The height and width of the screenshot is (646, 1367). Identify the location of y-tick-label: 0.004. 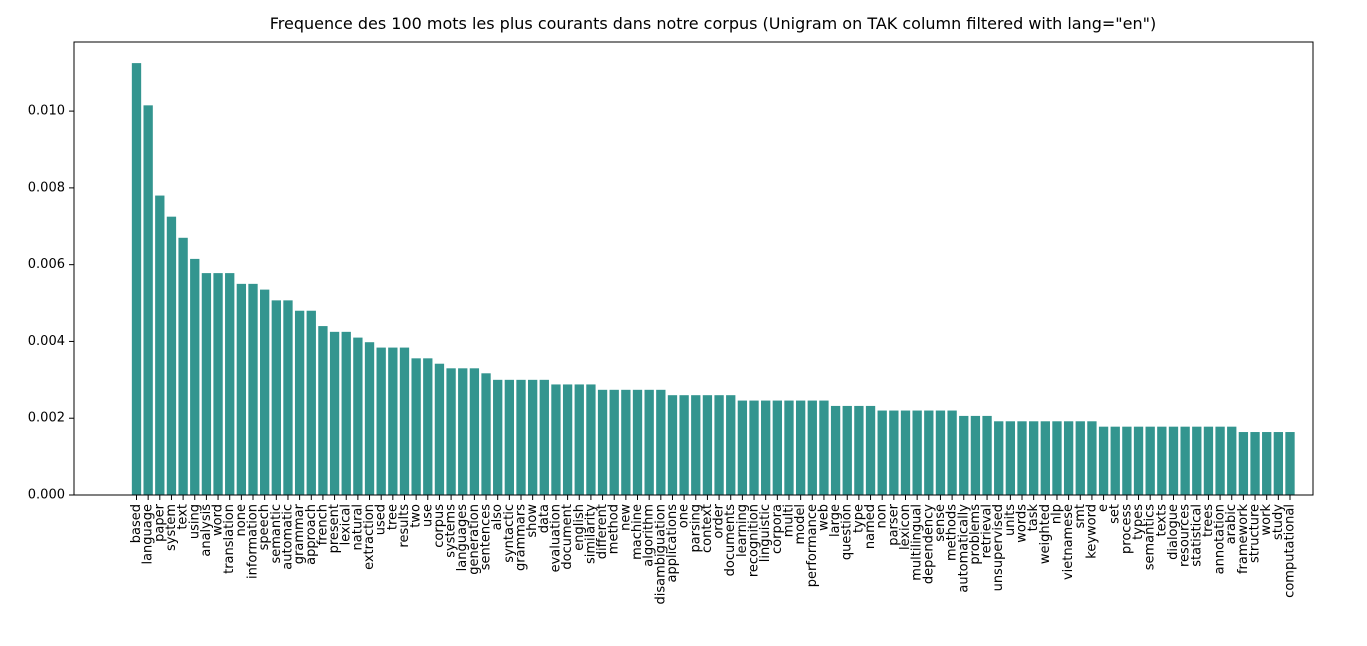
(46, 341).